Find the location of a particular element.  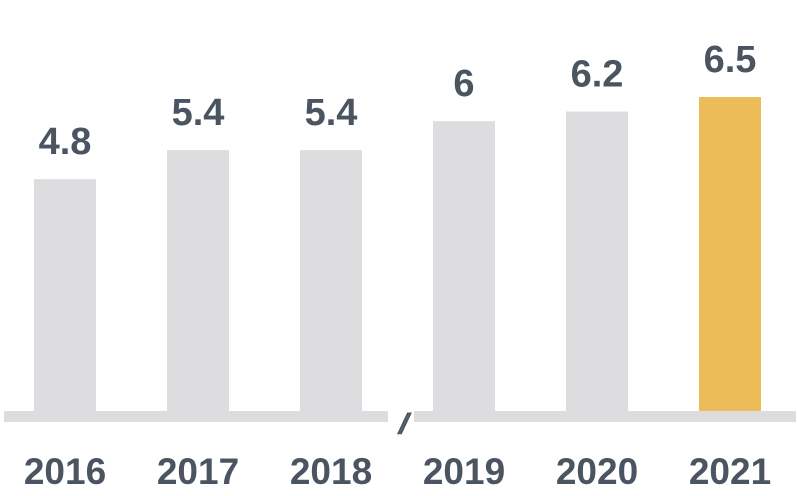

tick-label-2019: 2019 is located at coordinates (464, 471).